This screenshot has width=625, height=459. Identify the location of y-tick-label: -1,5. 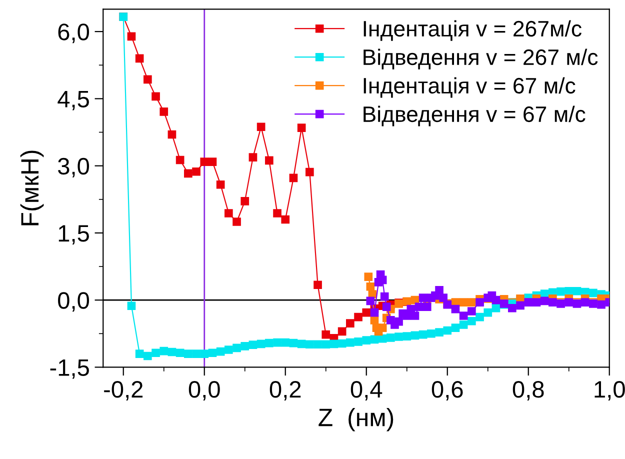
(69, 369).